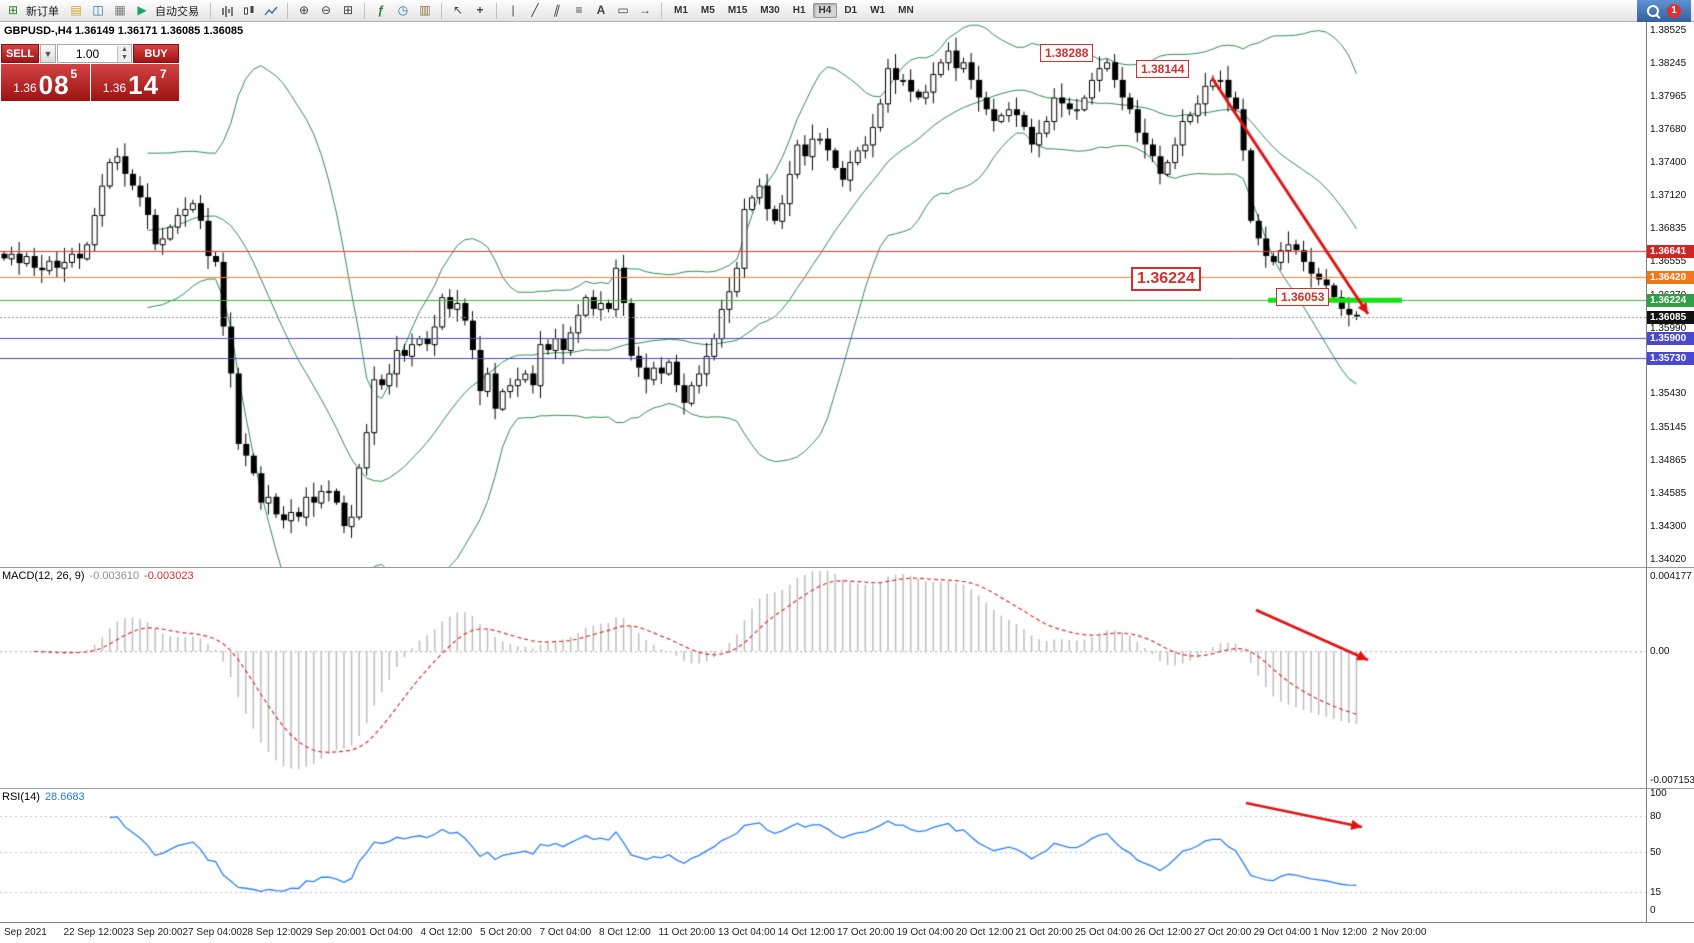 Image resolution: width=1694 pixels, height=943 pixels. What do you see at coordinates (425, 10) in the screenshot?
I see `templates-icon: ▥` at bounding box center [425, 10].